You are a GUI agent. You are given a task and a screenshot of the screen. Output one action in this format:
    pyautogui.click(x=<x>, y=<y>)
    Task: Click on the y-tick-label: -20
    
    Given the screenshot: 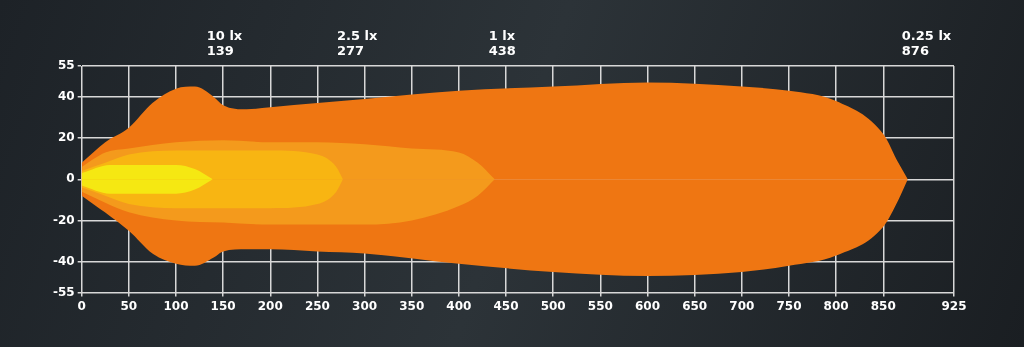 What is the action you would take?
    pyautogui.click(x=63, y=219)
    